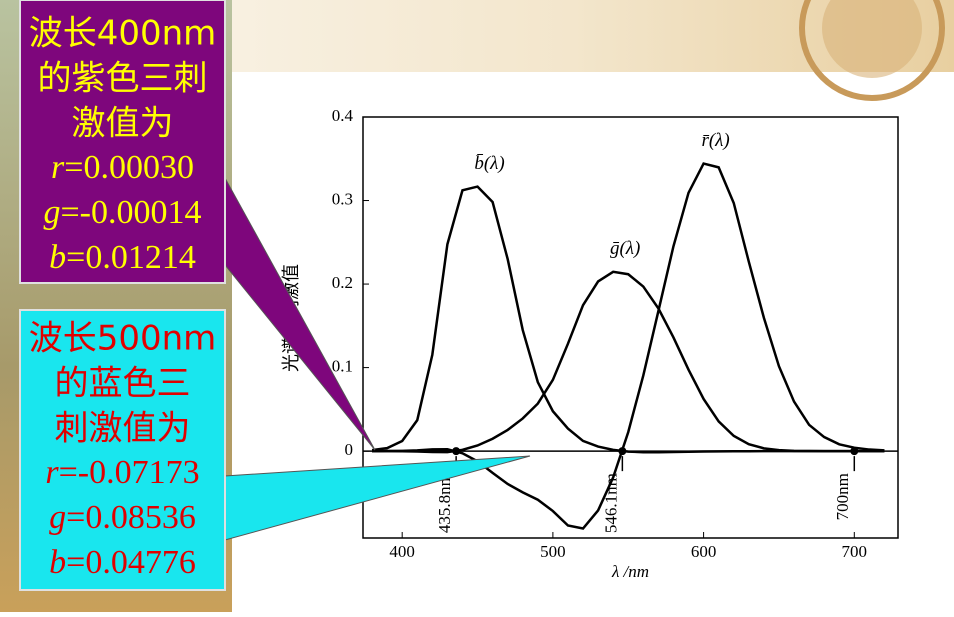 This screenshot has height=617, width=954. Describe the element at coordinates (842, 496) in the screenshot. I see `annotation: 700nm` at that location.